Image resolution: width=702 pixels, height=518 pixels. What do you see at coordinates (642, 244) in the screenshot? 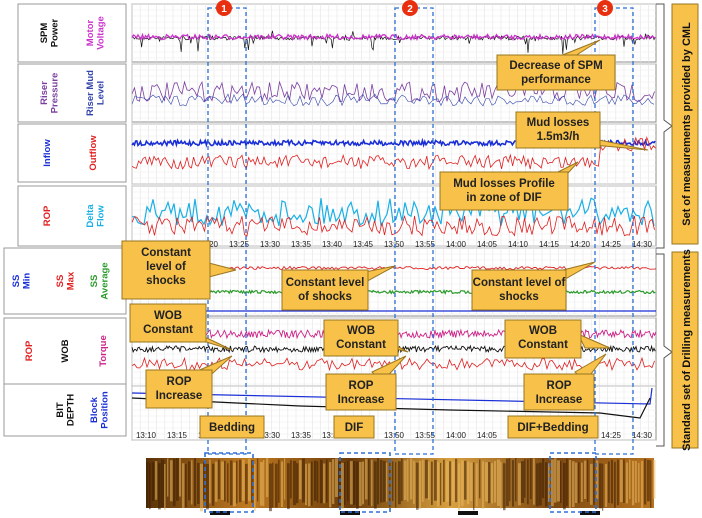
I see `x-tick-label: 14:30` at bounding box center [642, 244].